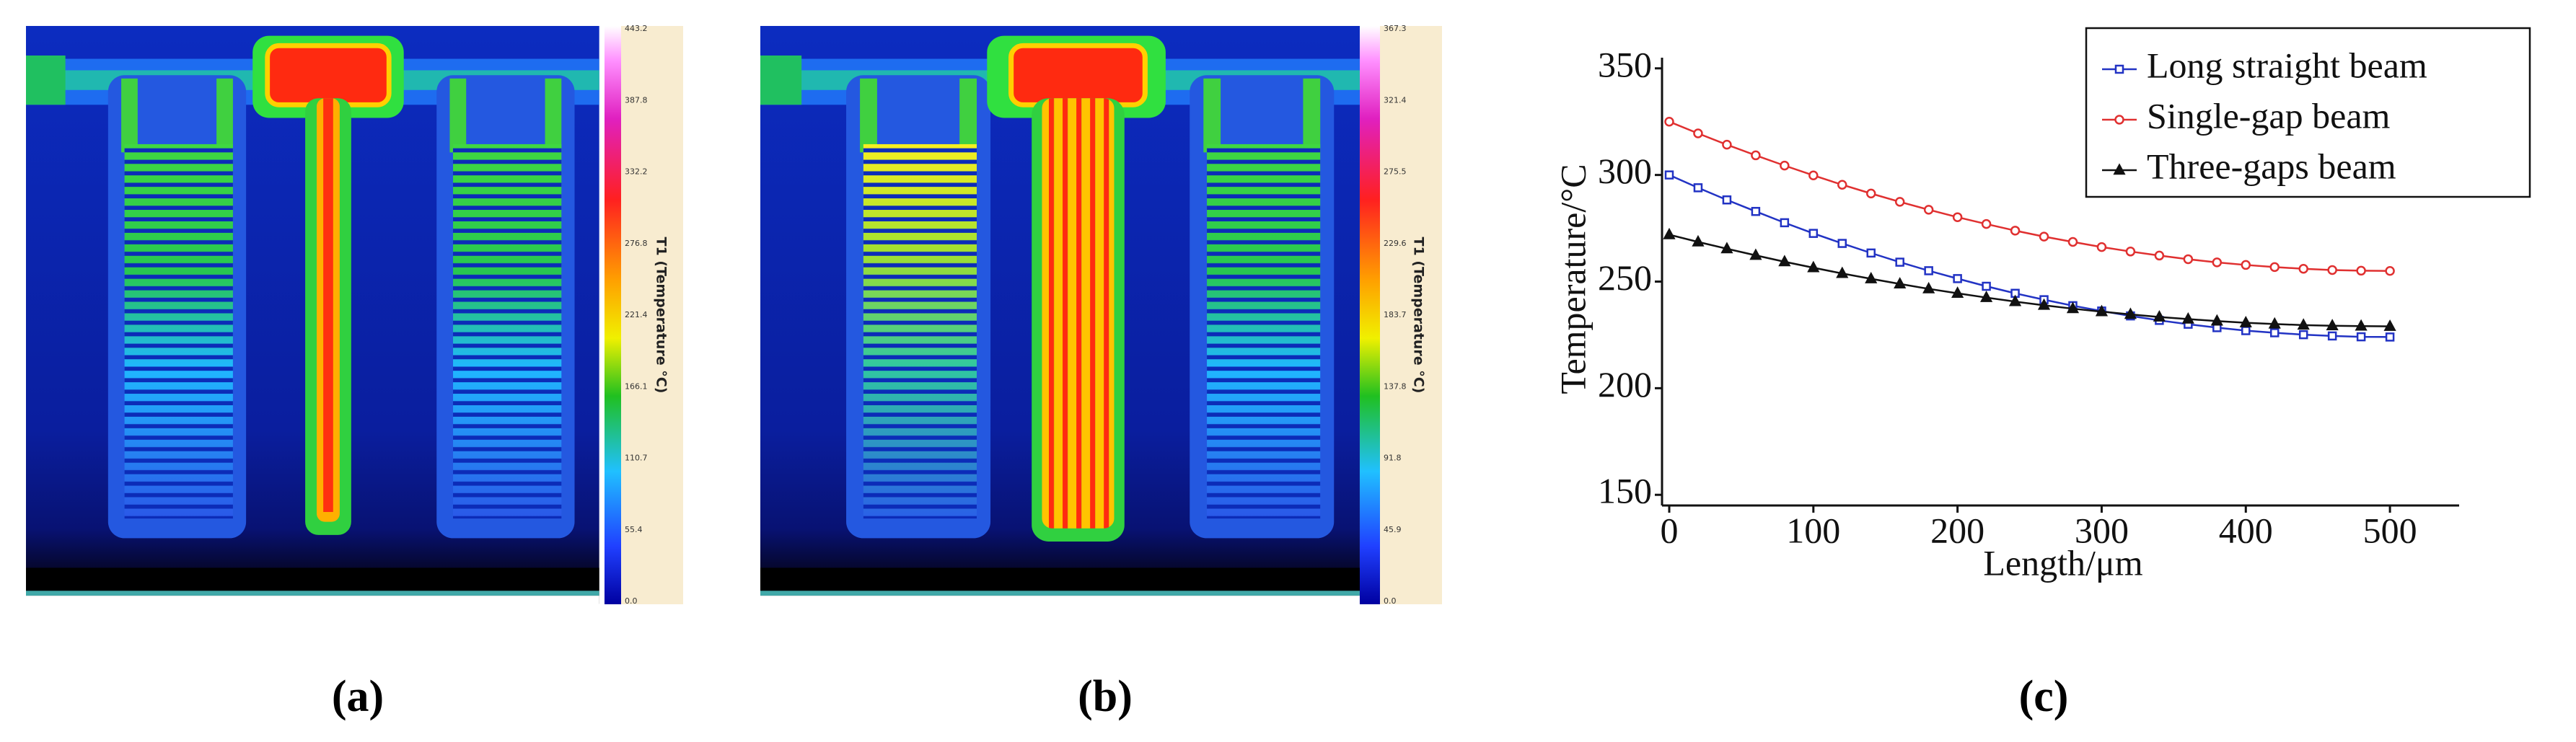 This screenshot has width=2576, height=742. I want to click on x-axis-title: Length/μm, so click(2062, 562).